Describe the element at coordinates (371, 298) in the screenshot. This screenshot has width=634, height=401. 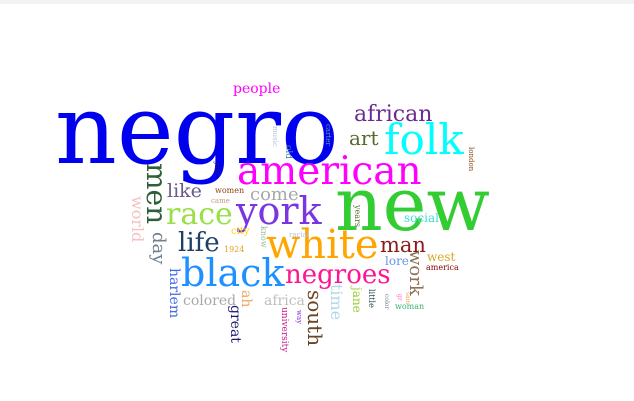
I see `word-little: little` at that location.